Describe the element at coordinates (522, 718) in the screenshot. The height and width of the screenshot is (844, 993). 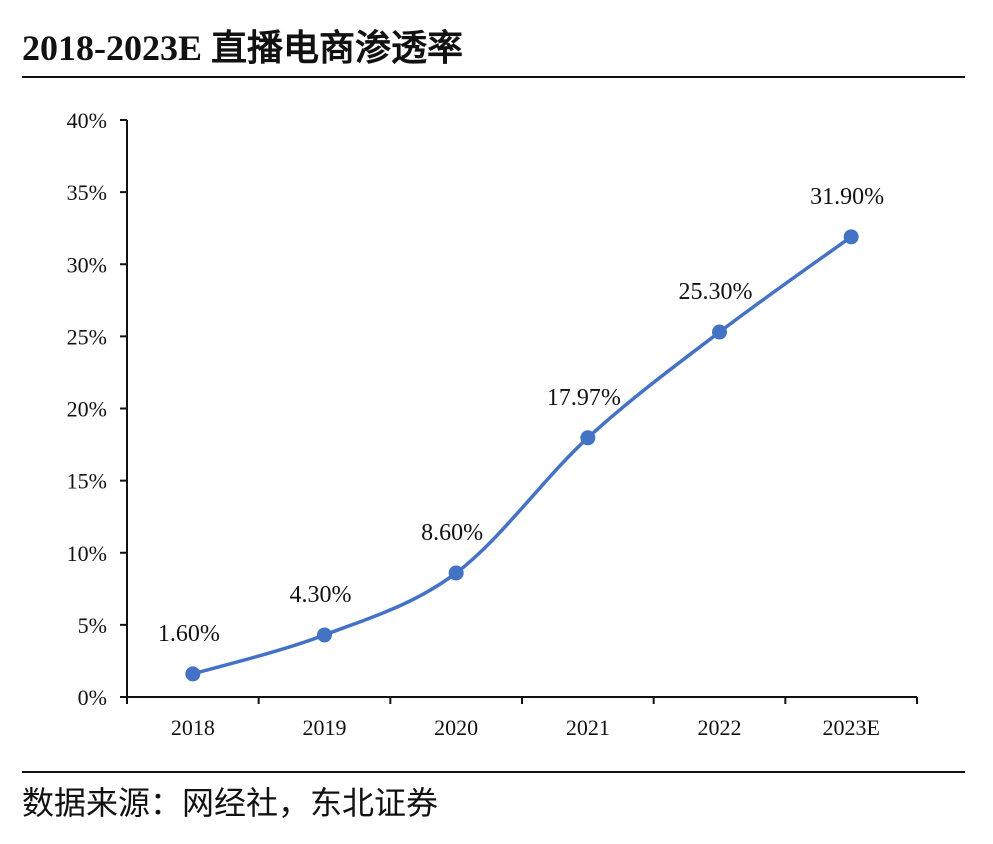
I see `x-axis-ticks: 2018 2019 2020 2021 2022 2023E` at that location.